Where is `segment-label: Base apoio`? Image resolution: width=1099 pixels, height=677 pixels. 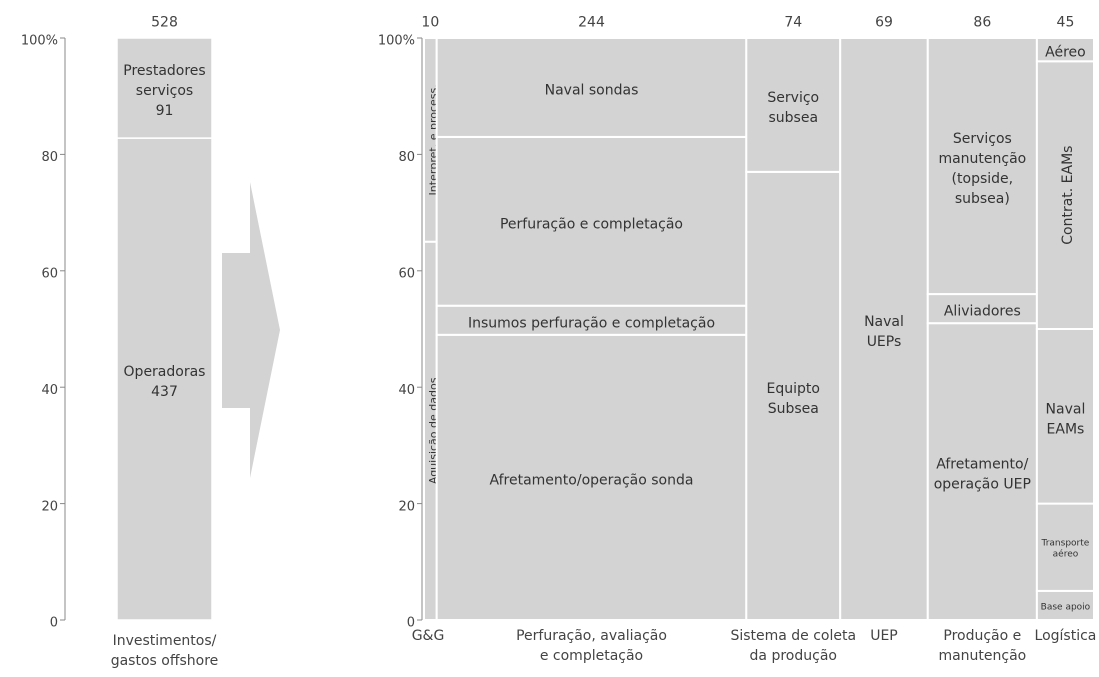 segment-label: Base apoio is located at coordinates (1066, 607).